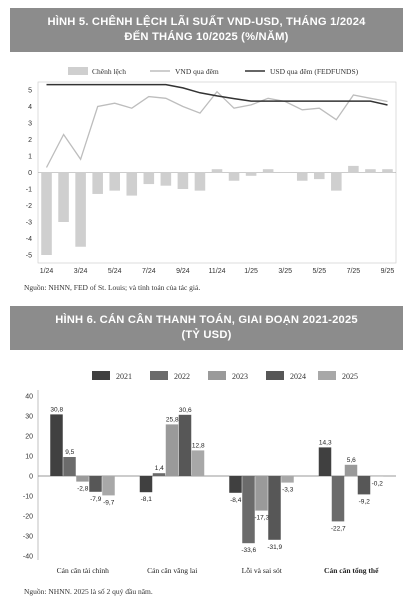 This screenshot has height=602, width=409. What do you see at coordinates (96, 499) in the screenshot?
I see `data-label: -7,9` at bounding box center [96, 499].